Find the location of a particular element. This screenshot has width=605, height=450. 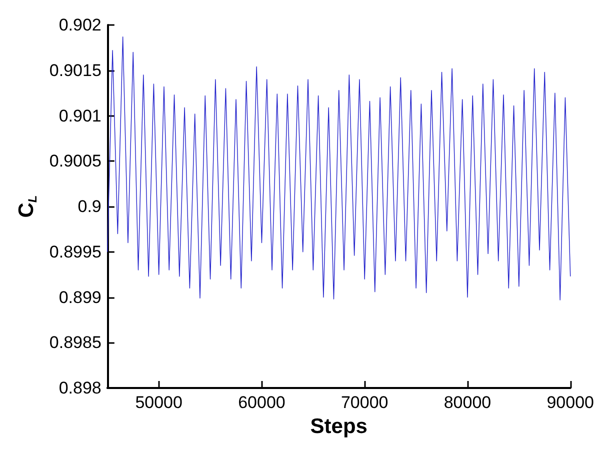

x-tick-label: 50000 is located at coordinates (158, 402).